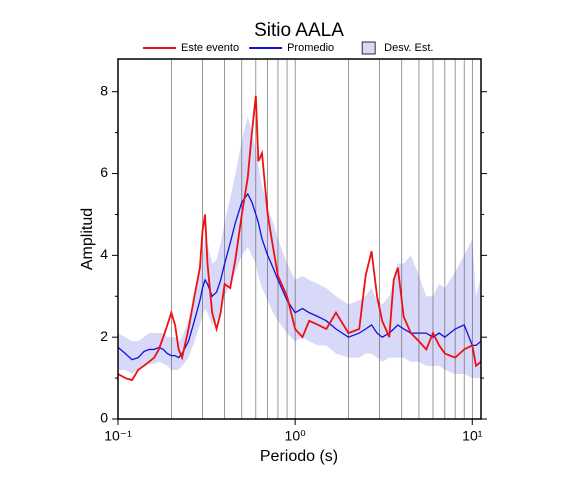 This screenshot has height=480, width=586. I want to click on y-tick-label: 8, so click(104, 90).